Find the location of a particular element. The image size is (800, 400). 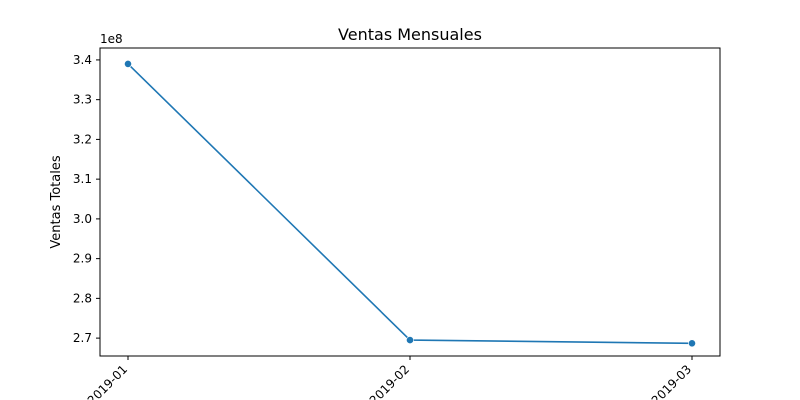

y-axis-offset-label: 1e8 is located at coordinates (111, 39).